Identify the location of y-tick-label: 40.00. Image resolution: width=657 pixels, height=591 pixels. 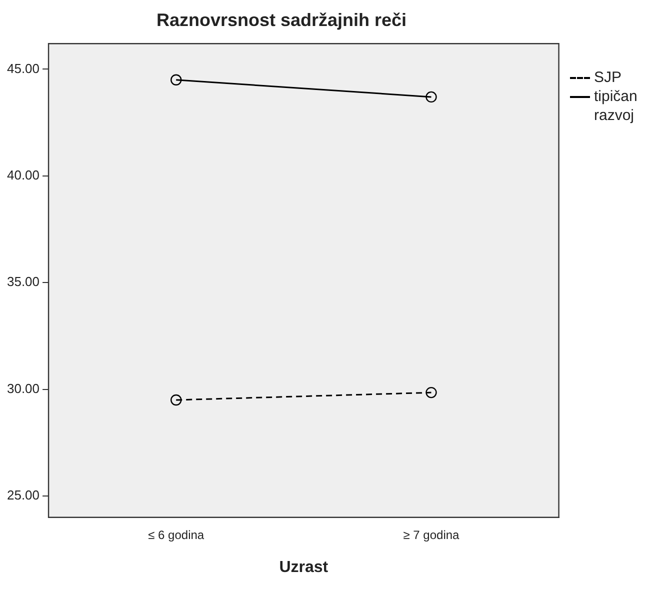
(23, 175).